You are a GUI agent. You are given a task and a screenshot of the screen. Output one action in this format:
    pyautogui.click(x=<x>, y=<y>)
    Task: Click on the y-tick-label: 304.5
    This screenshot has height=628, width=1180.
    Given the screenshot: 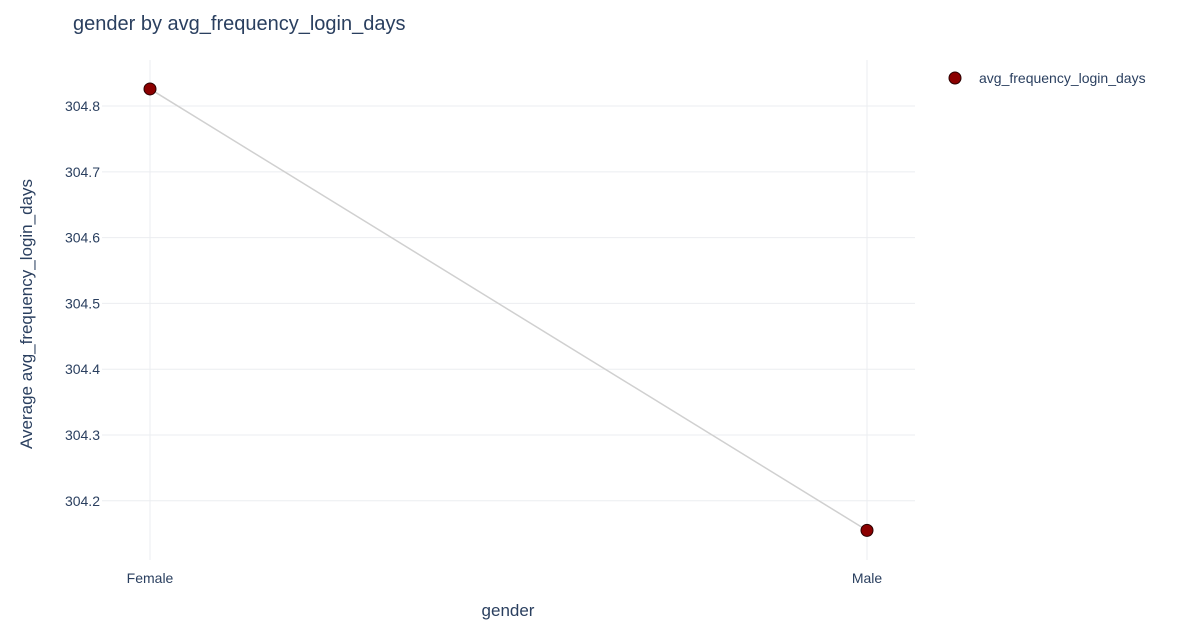 What is the action you would take?
    pyautogui.click(x=82, y=303)
    